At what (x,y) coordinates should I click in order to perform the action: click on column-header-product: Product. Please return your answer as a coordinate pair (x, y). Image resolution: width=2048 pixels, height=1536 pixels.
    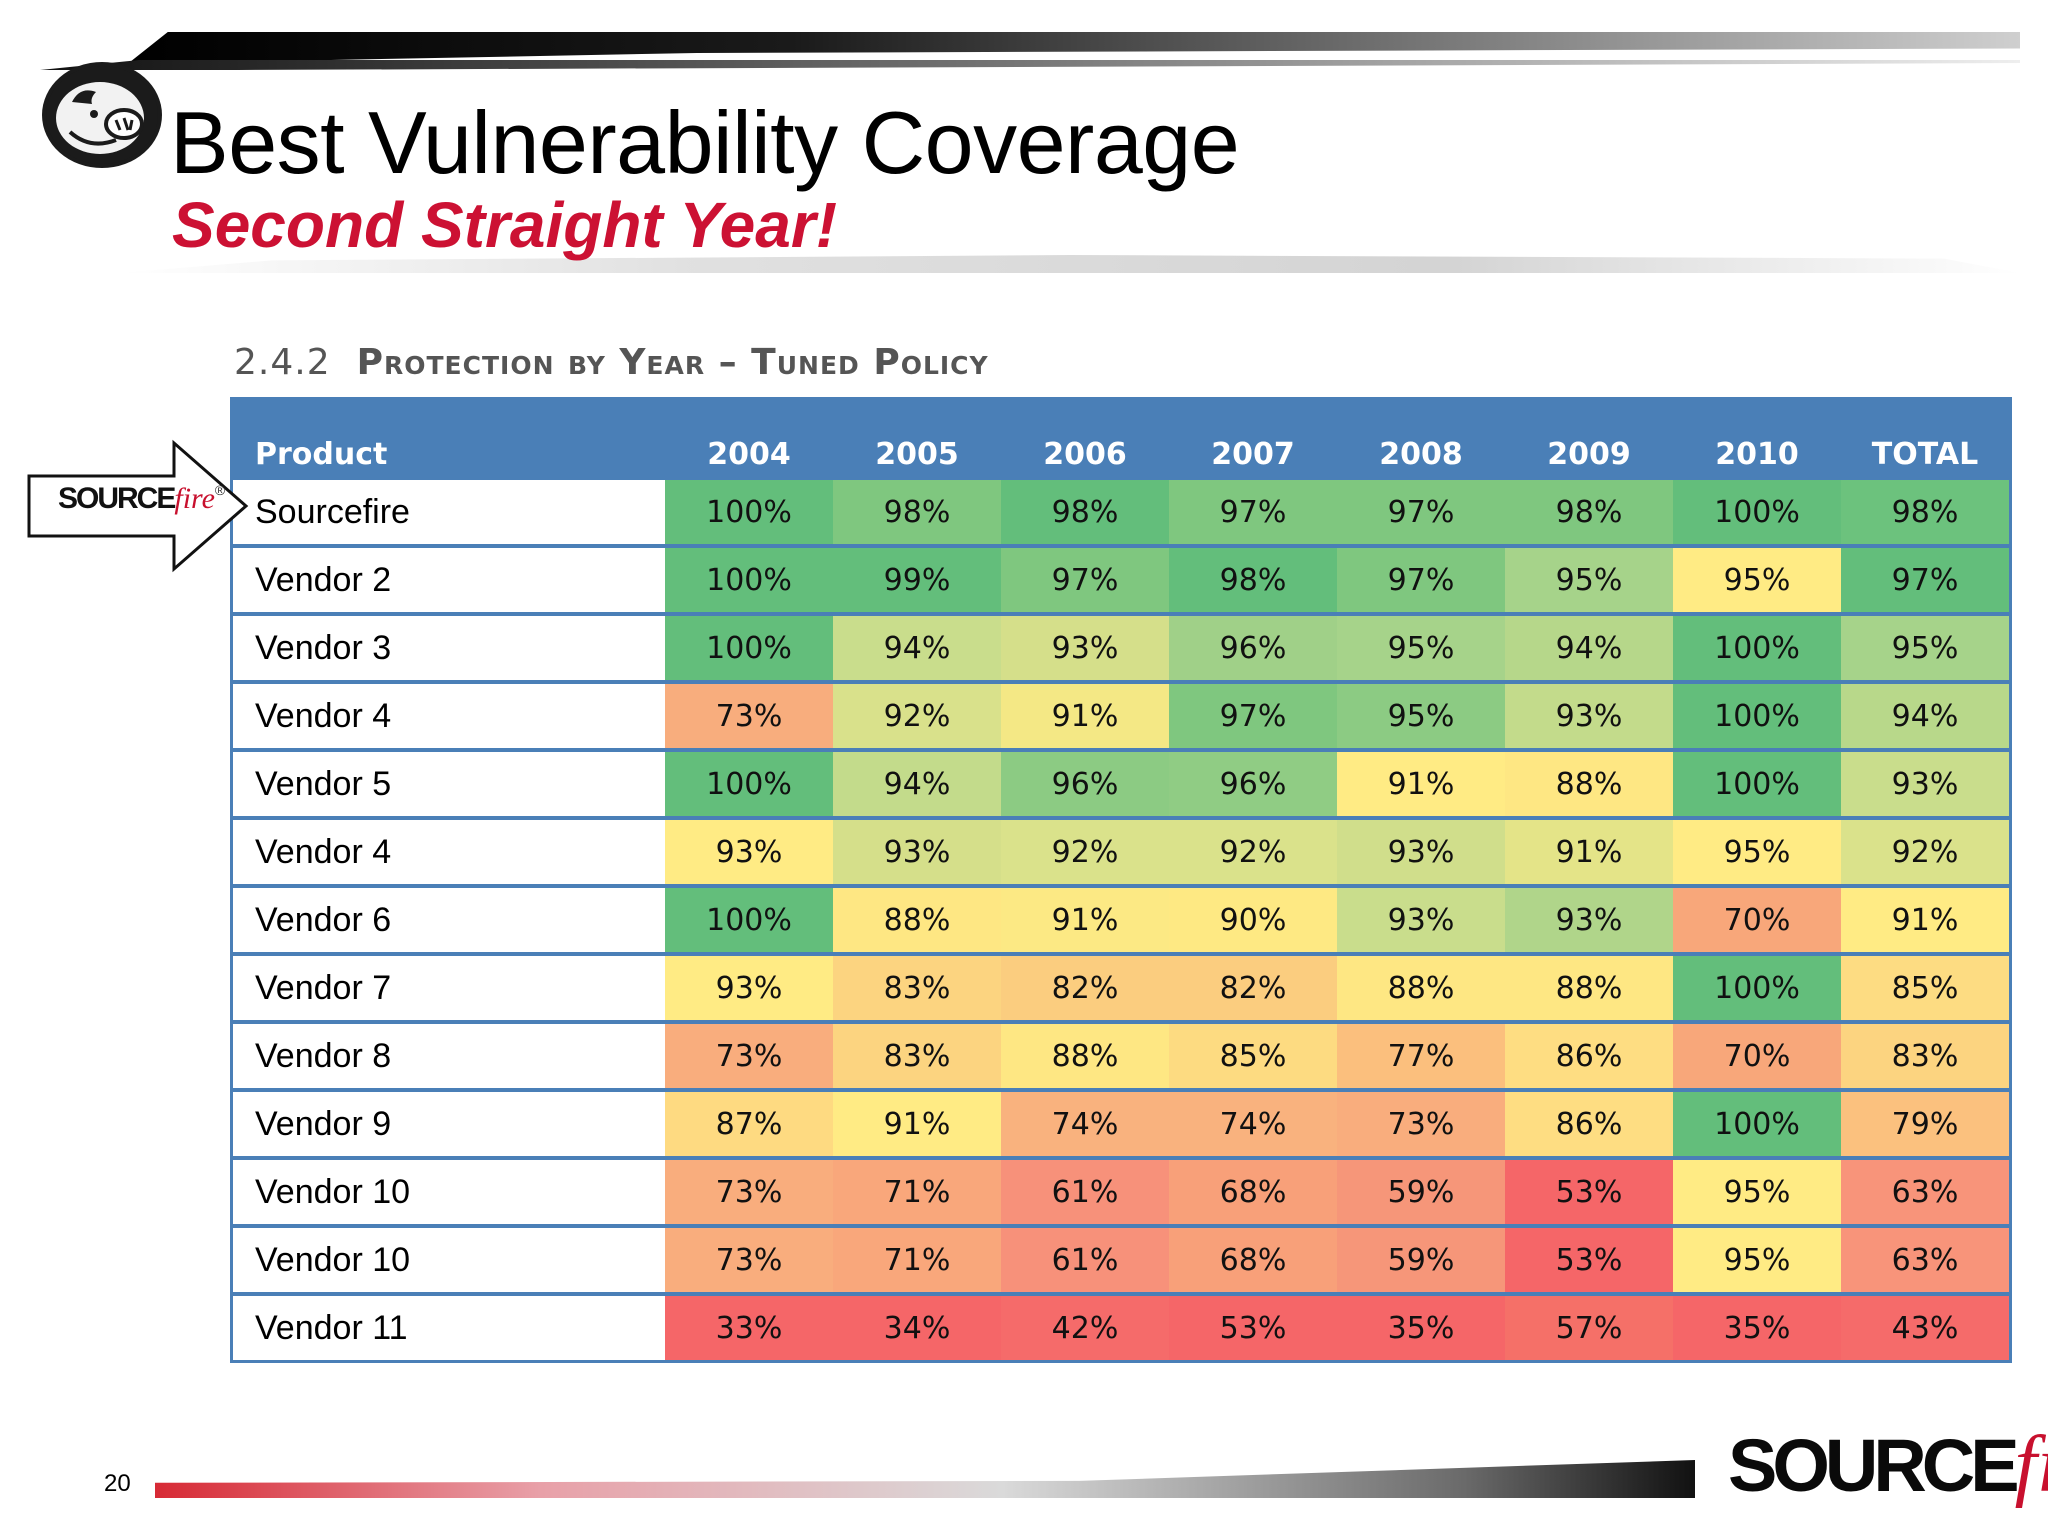
    Looking at the image, I should click on (449, 438).